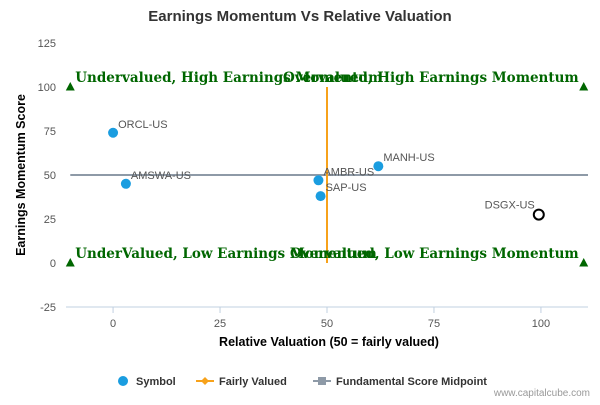 The width and height of the screenshot is (600, 405). What do you see at coordinates (123, 381) in the screenshot?
I see `legend-symbol-marker` at bounding box center [123, 381].